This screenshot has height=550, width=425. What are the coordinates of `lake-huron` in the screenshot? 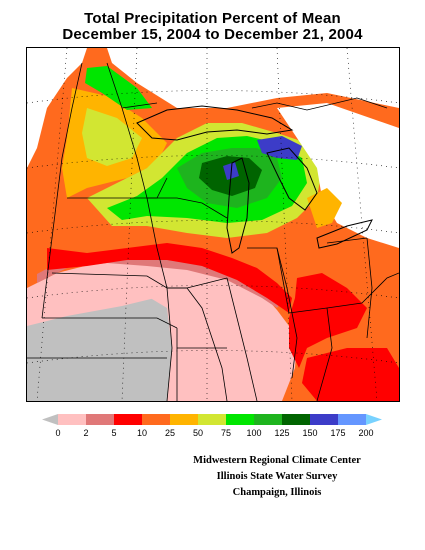 It's located at (292, 179).